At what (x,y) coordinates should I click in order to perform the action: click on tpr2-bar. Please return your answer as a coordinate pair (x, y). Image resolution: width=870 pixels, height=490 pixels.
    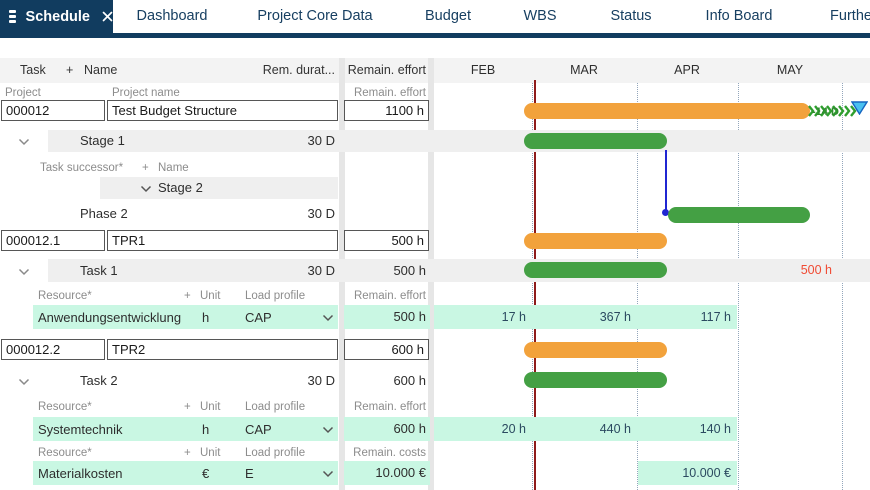
    Looking at the image, I should click on (595, 350).